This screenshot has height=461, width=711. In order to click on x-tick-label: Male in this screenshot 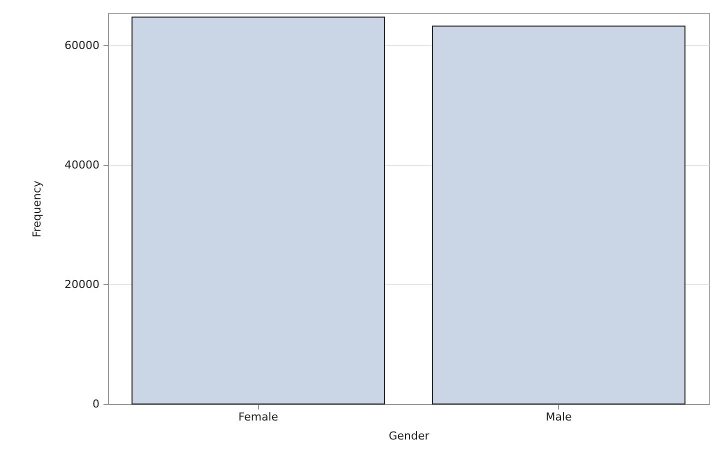, I will do `click(559, 417)`.